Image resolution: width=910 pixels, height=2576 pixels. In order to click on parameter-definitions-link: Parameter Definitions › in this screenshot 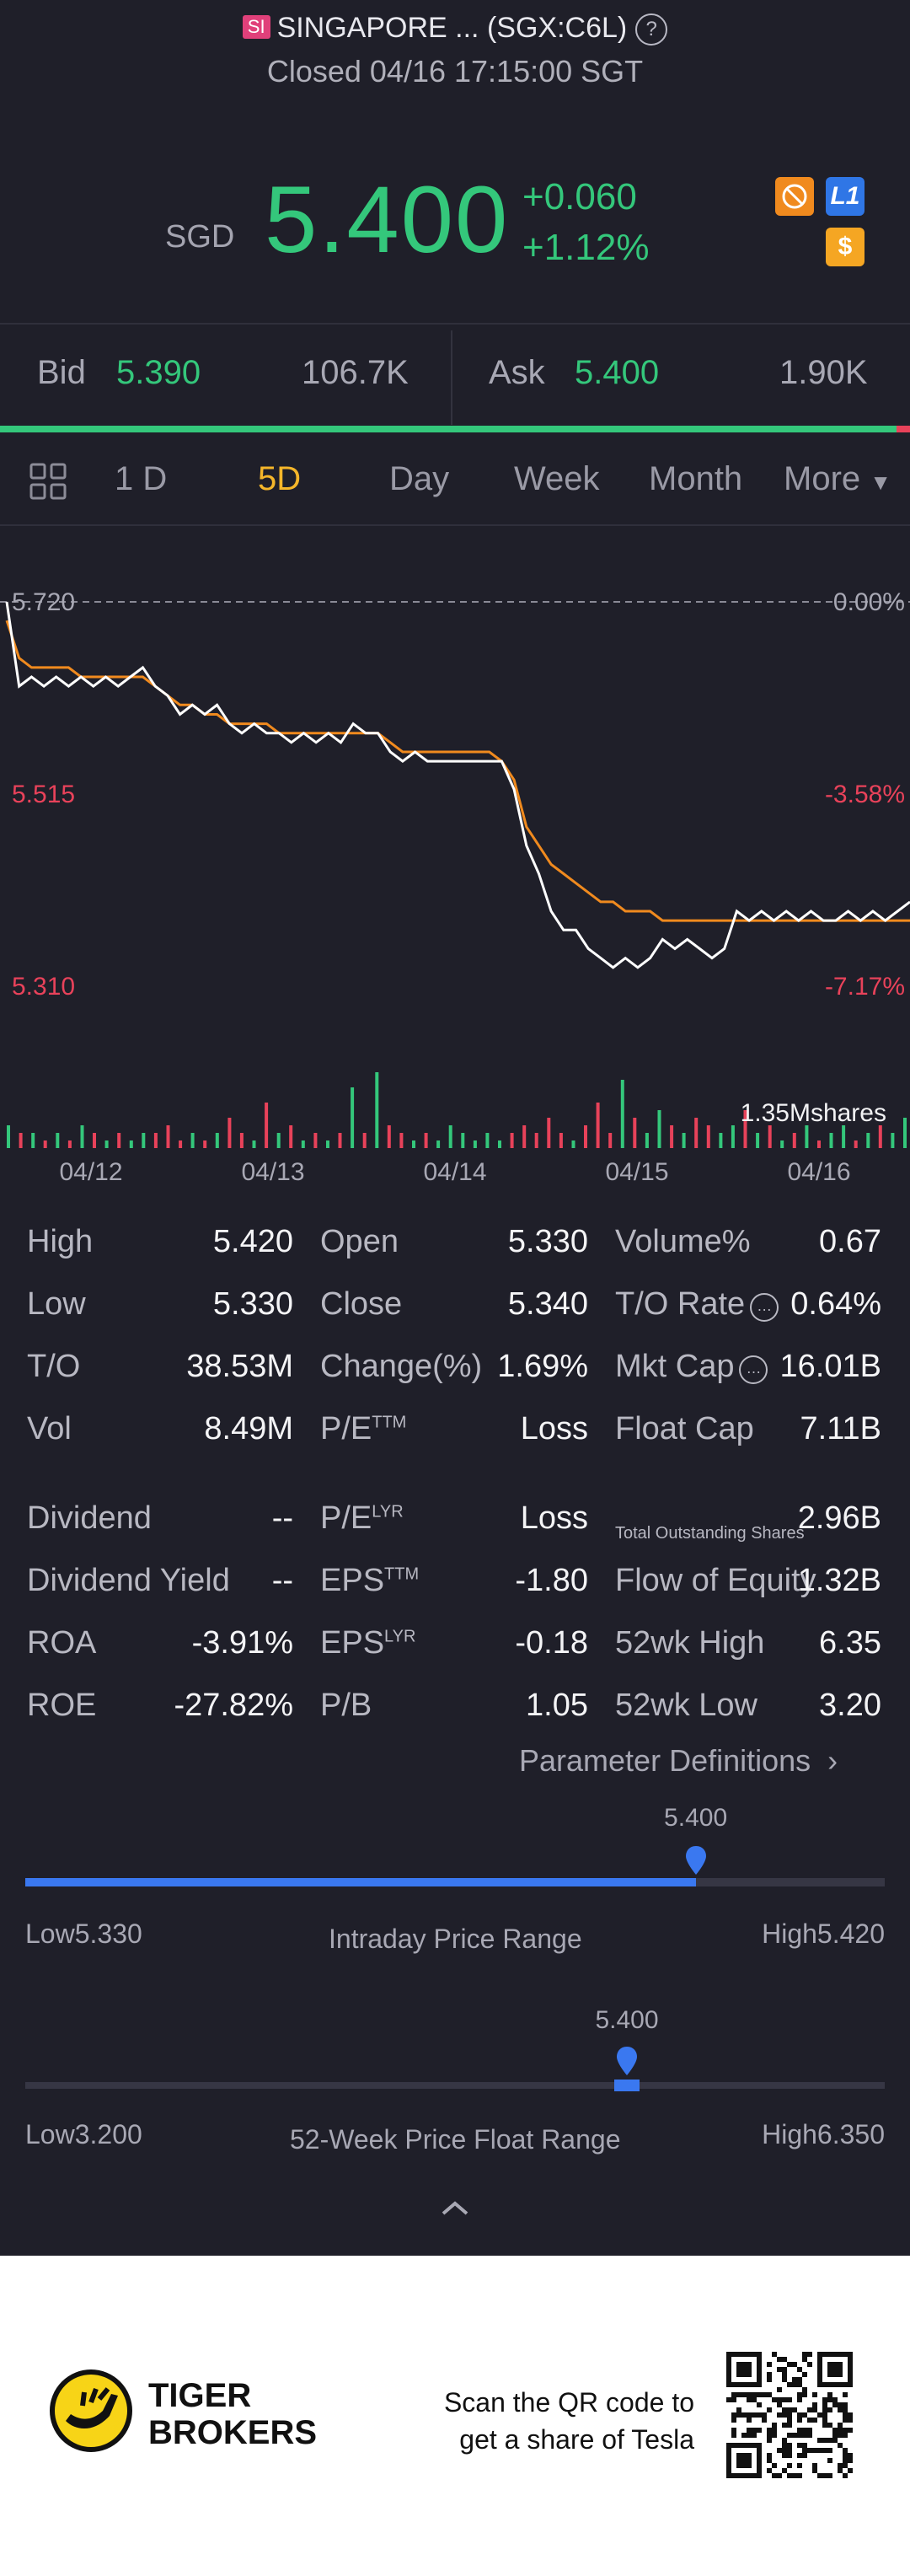, I will do `click(678, 1761)`.